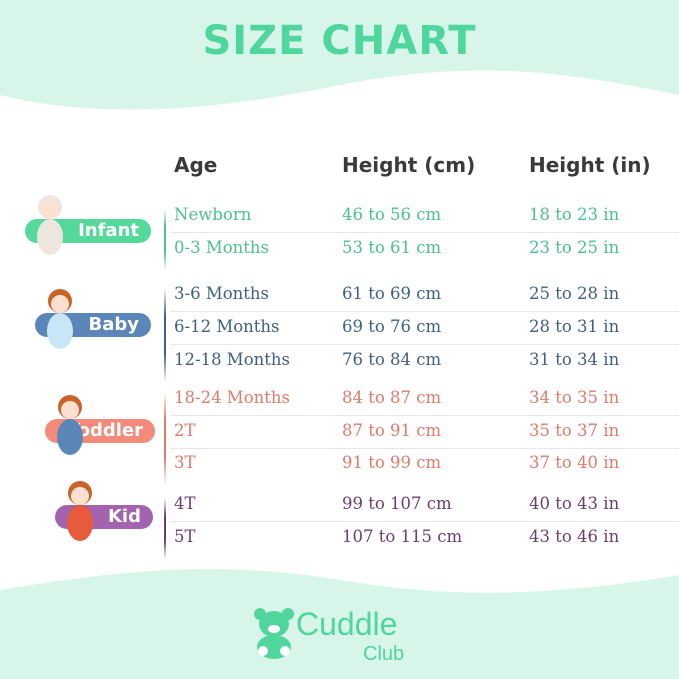 This screenshot has height=679, width=679. I want to click on cell-in: 25 to 28 in, so click(574, 293).